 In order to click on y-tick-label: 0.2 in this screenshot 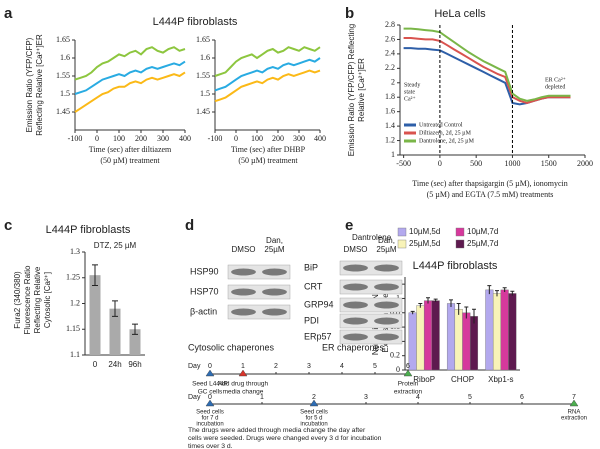, I will do `click(395, 355)`.